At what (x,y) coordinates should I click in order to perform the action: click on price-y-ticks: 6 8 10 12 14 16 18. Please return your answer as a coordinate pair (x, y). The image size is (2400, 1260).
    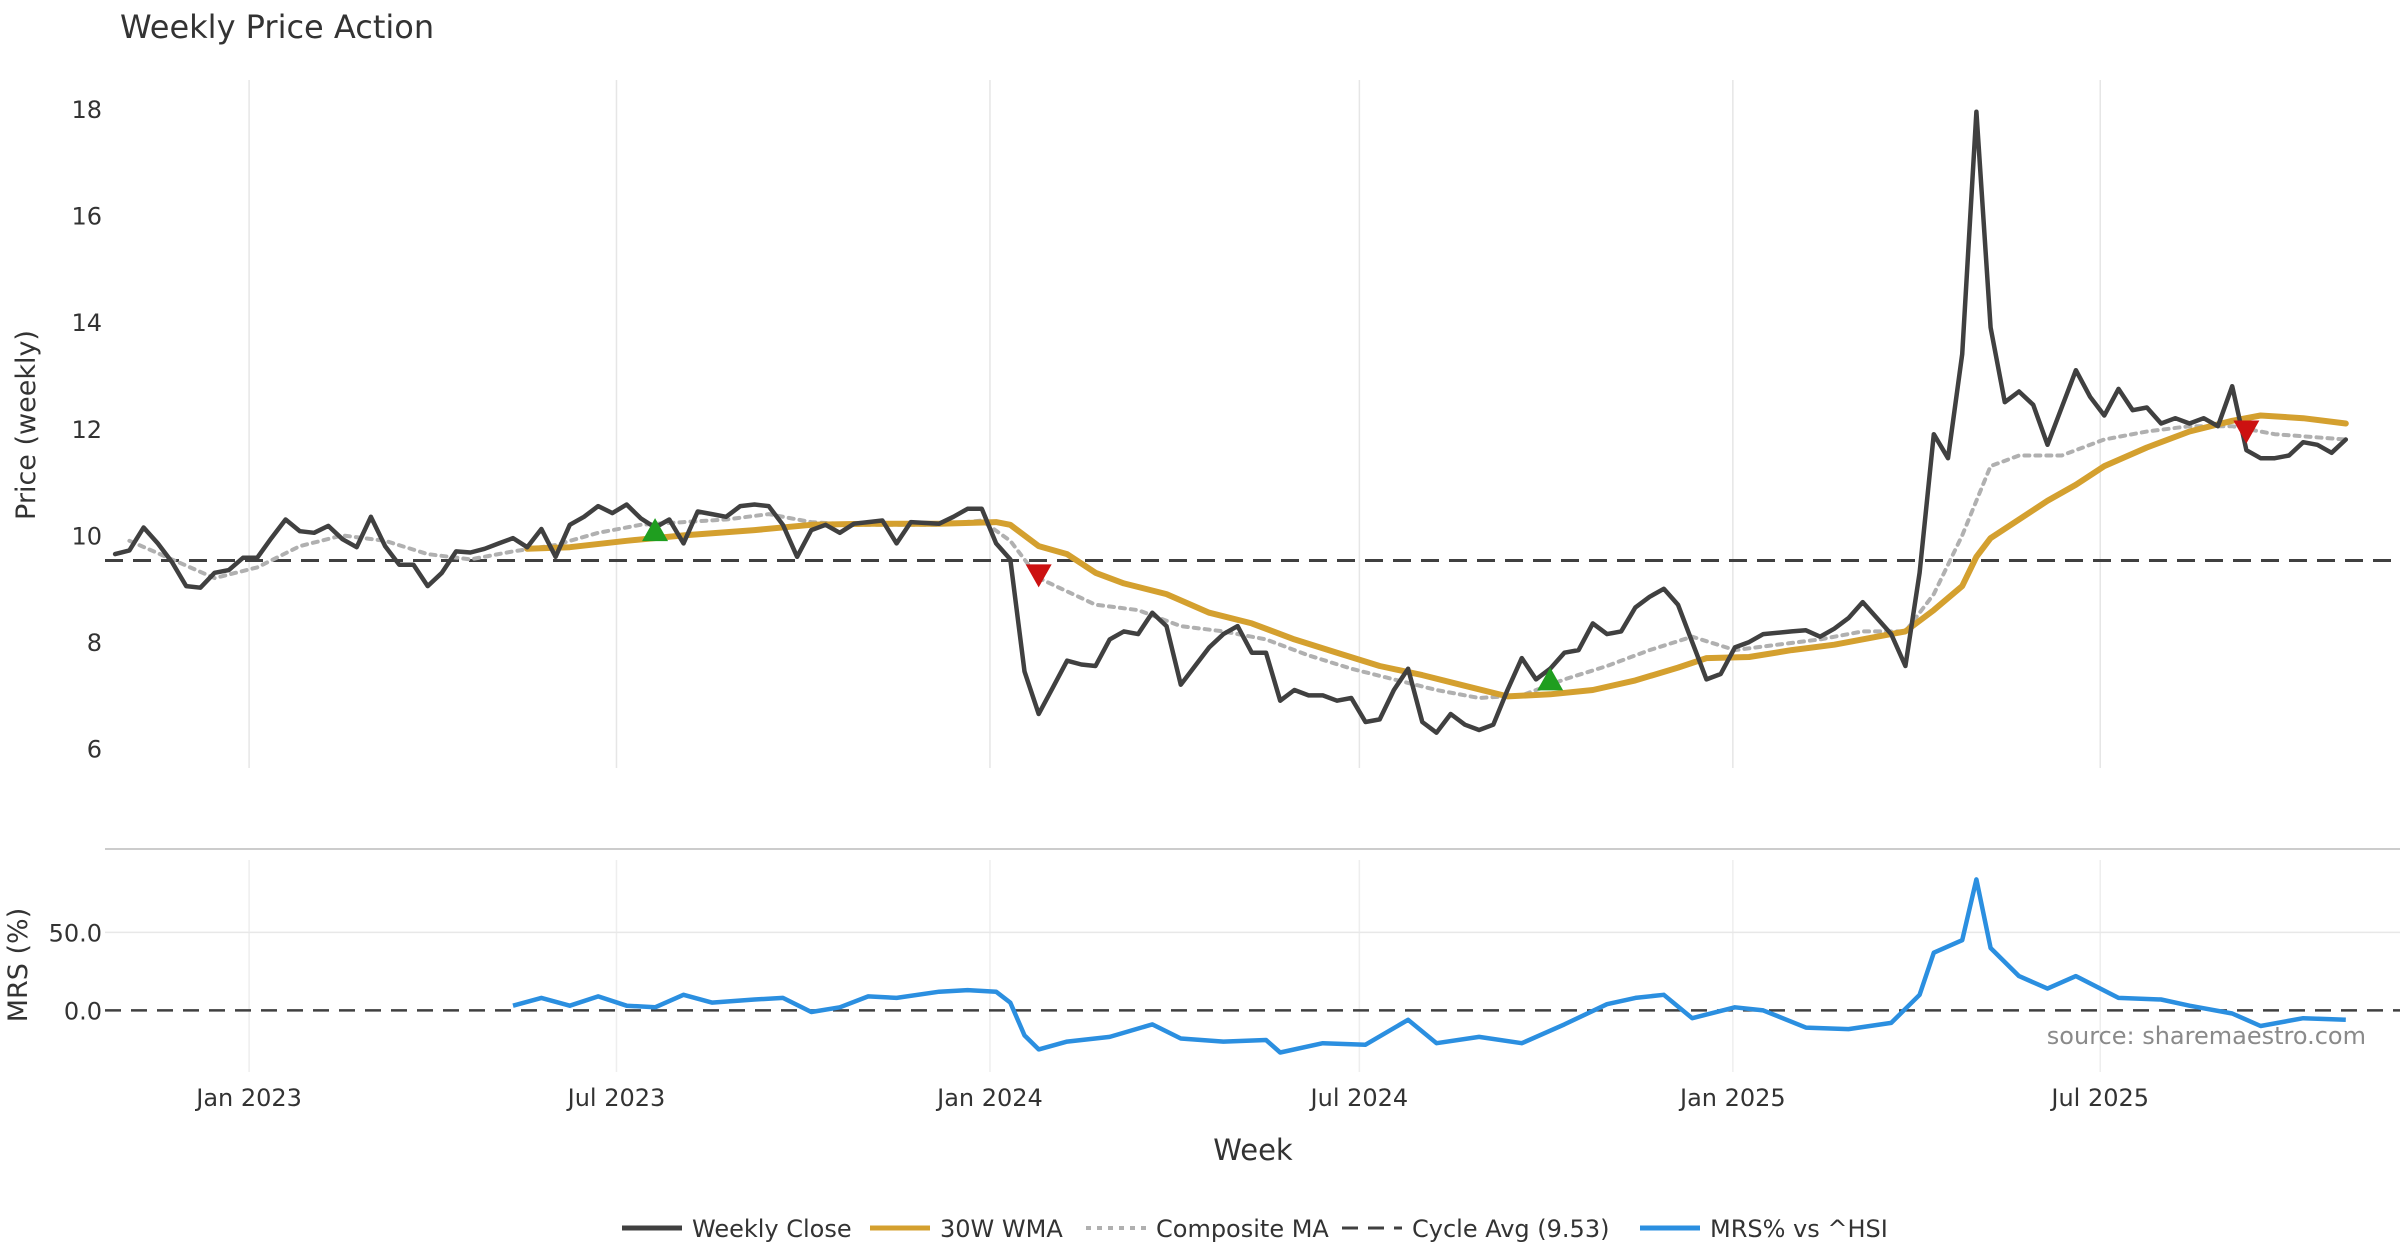
    Looking at the image, I should click on (86, 430).